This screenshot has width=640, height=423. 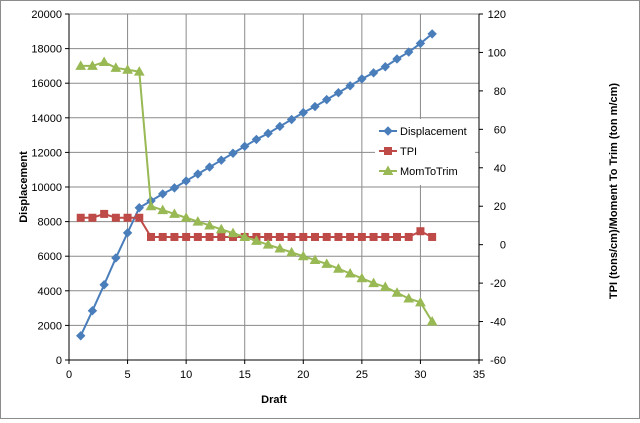 What do you see at coordinates (59, 361) in the screenshot?
I see `y-tick-label: 0` at bounding box center [59, 361].